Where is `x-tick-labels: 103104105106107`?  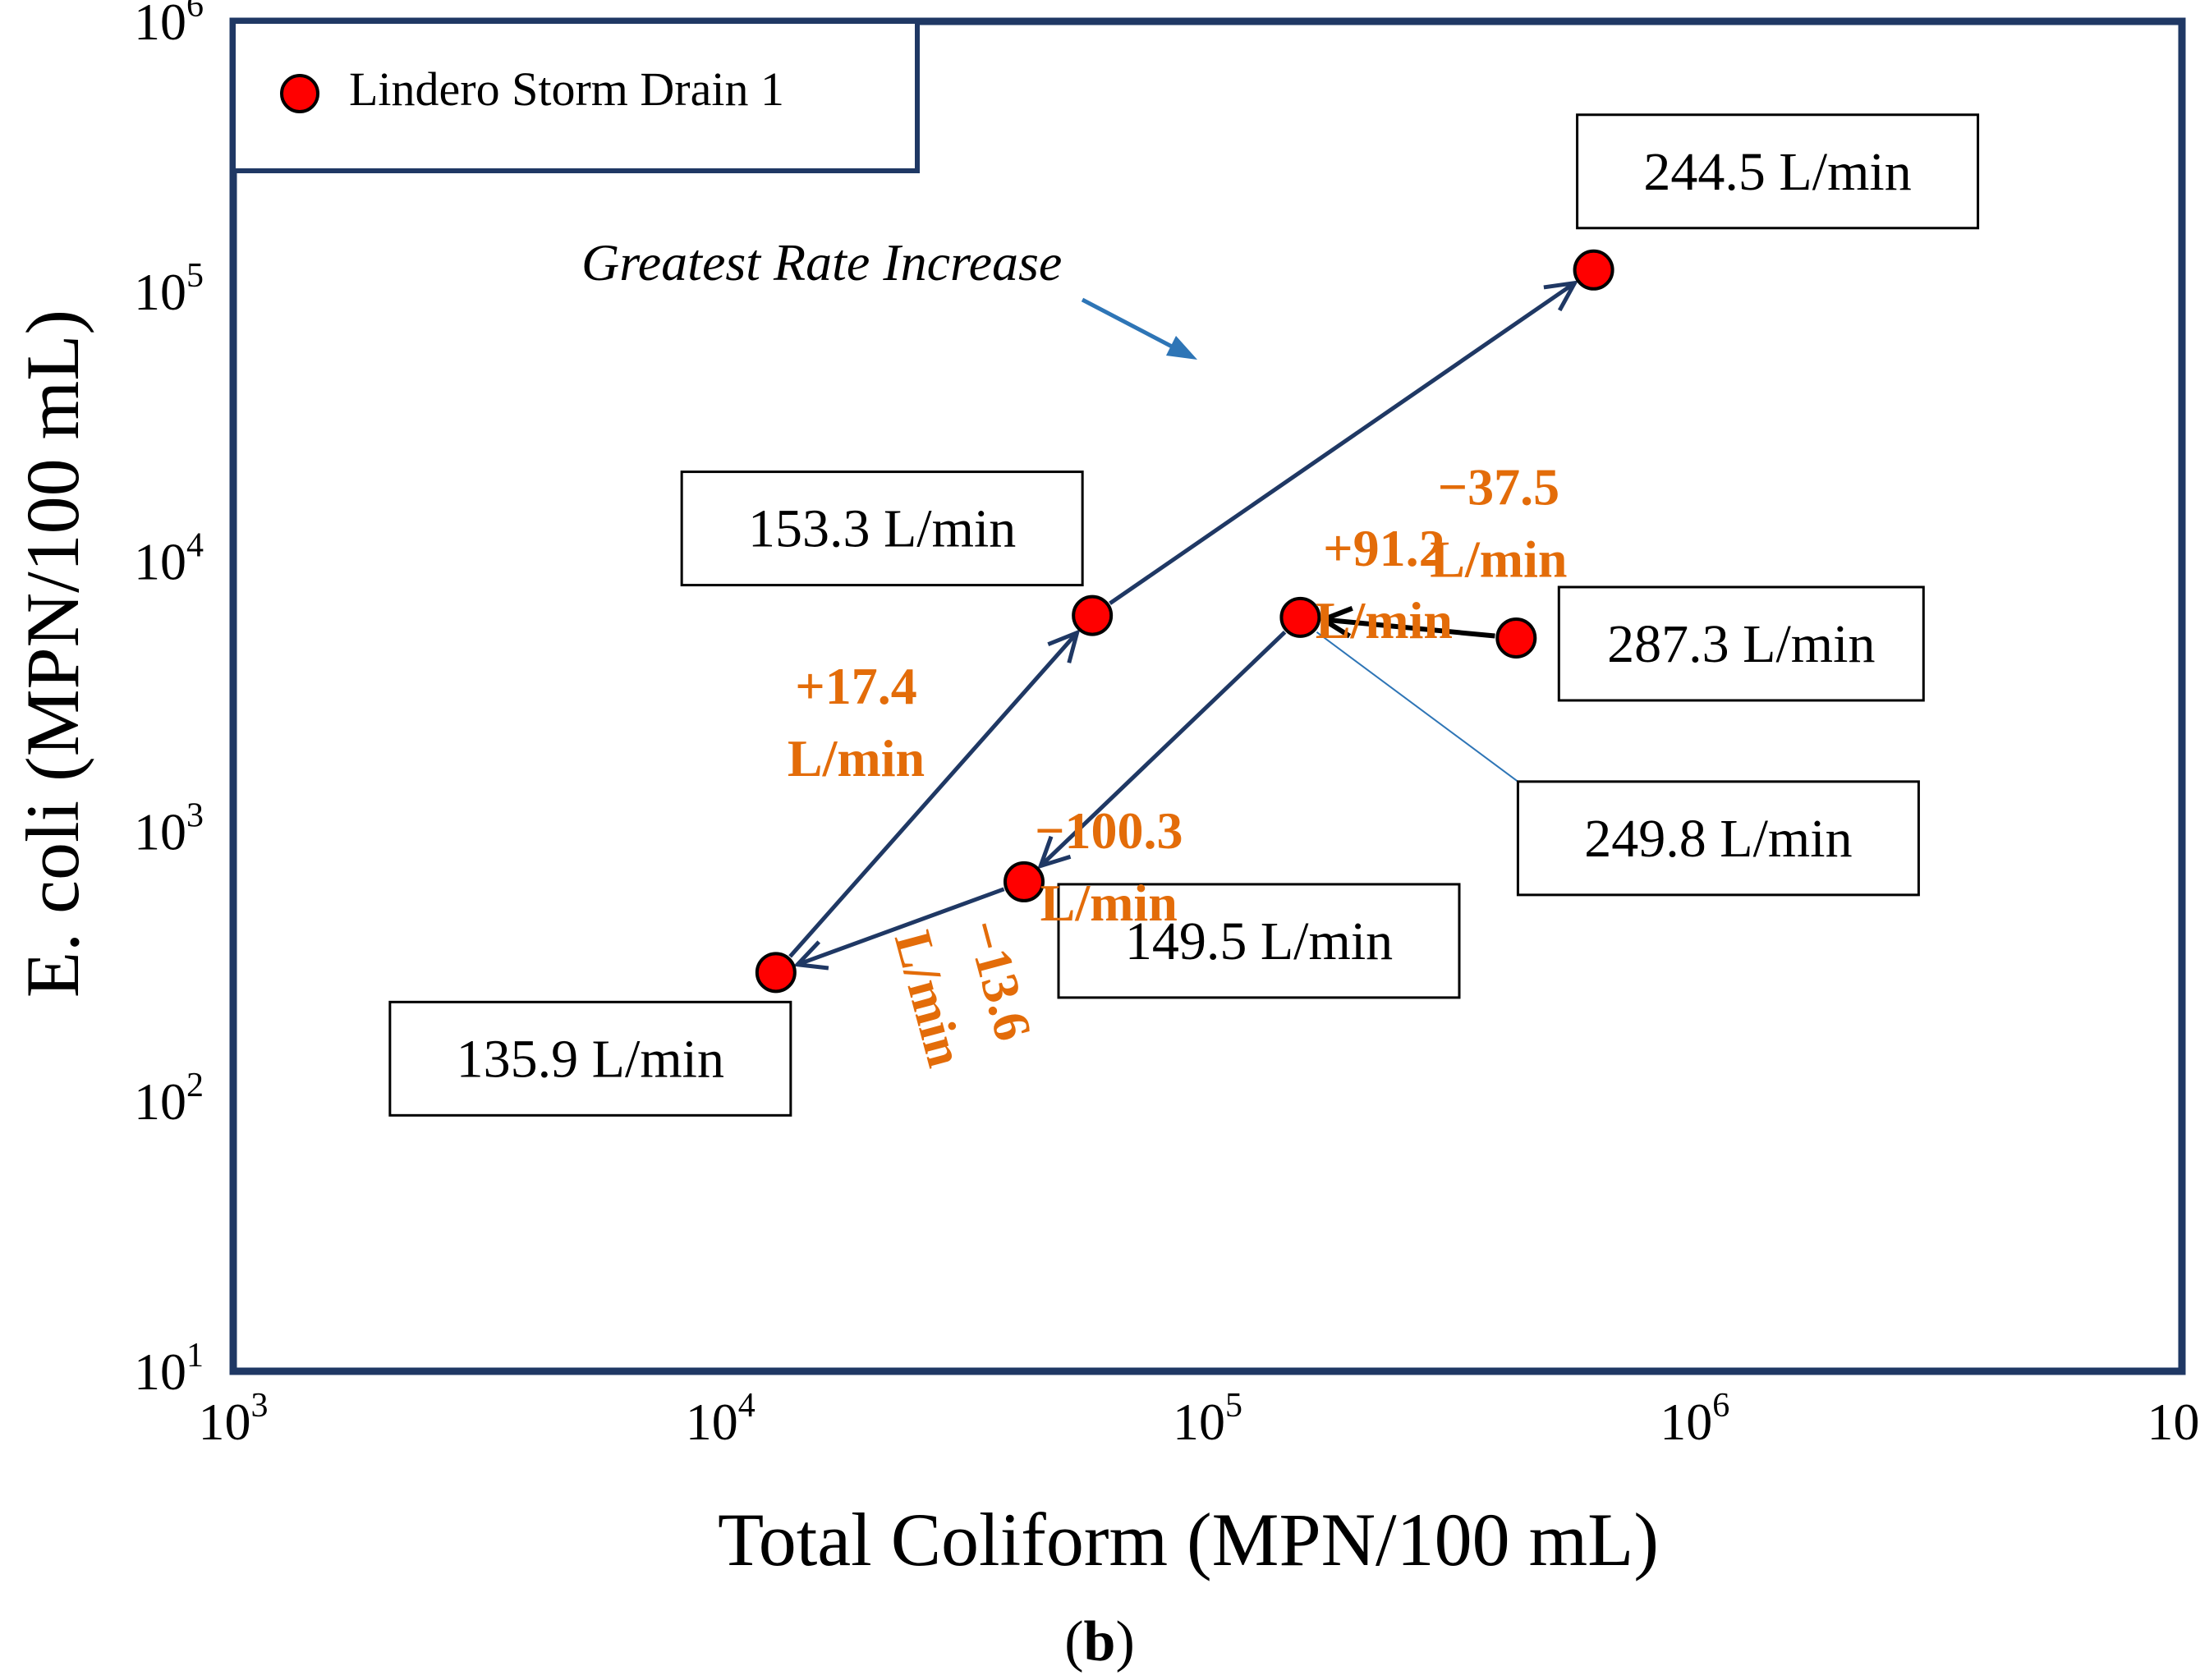
x-tick-labels: 103104105106107 is located at coordinates (1199, 1419).